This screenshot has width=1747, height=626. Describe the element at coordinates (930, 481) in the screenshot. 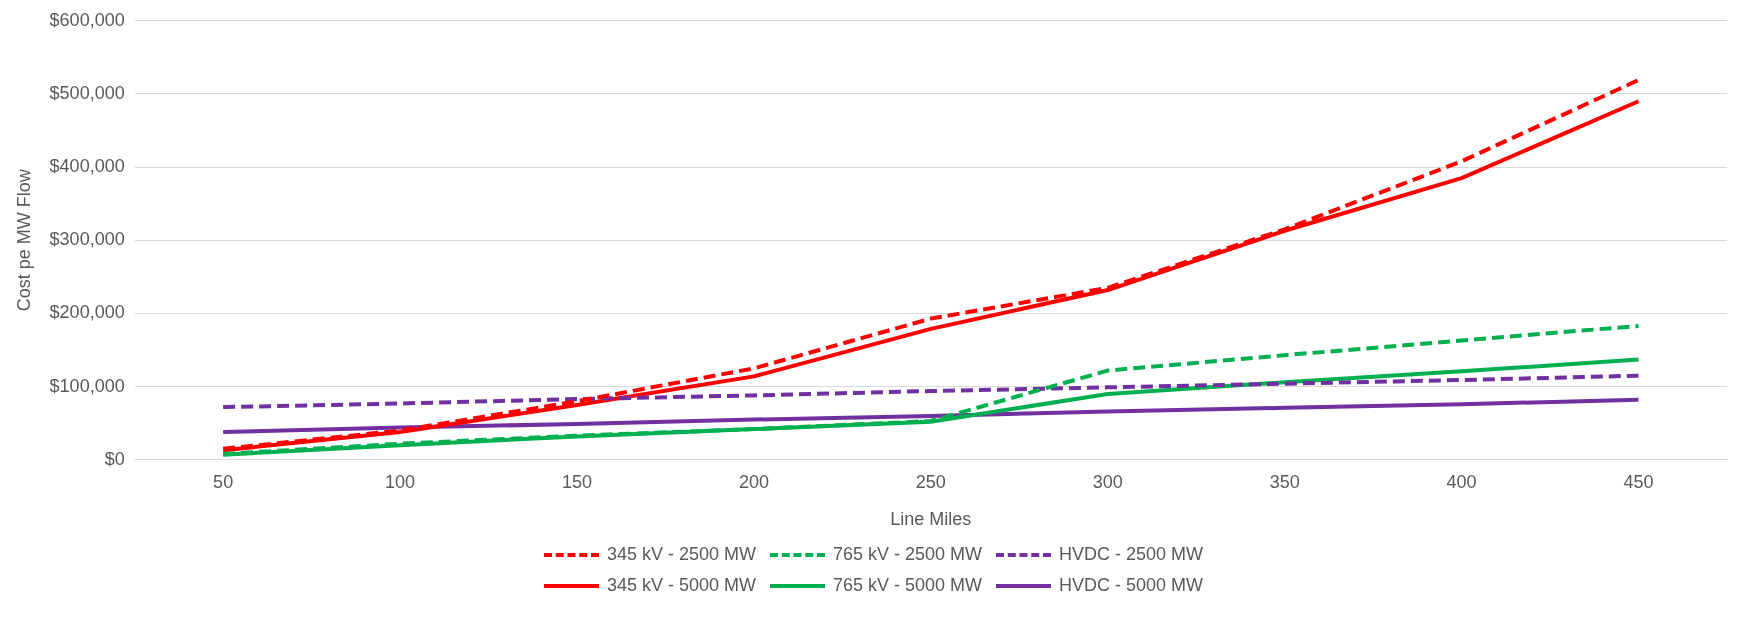

I see `x-tick-label: 250` at that location.